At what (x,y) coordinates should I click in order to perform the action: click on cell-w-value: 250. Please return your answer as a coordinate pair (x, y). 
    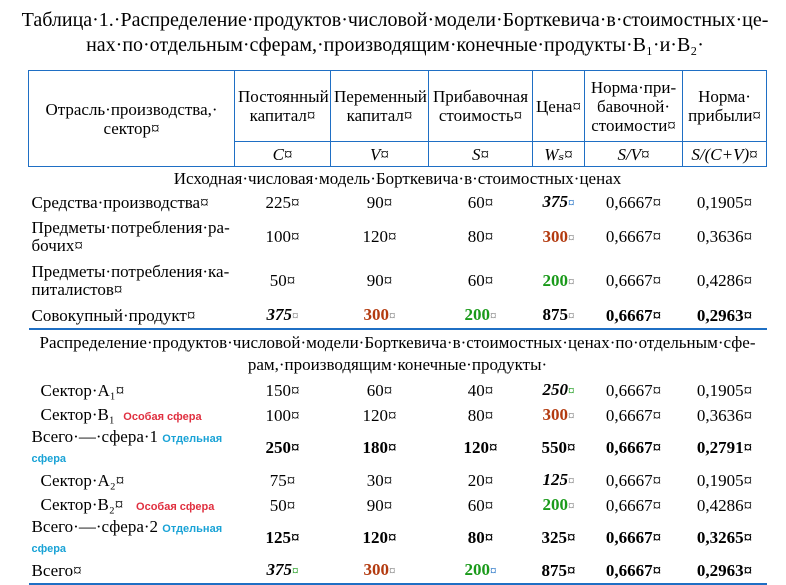
    Looking at the image, I should click on (555, 389).